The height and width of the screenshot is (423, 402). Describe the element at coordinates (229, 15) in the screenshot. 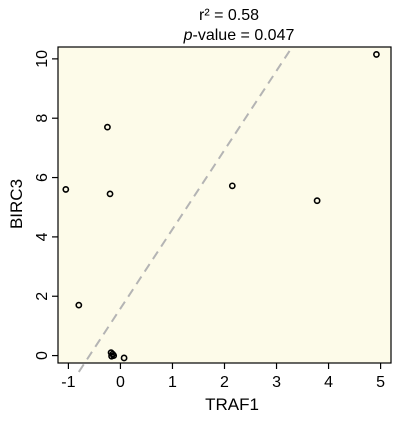

I see `r-squared-label: r² = 0.58` at that location.